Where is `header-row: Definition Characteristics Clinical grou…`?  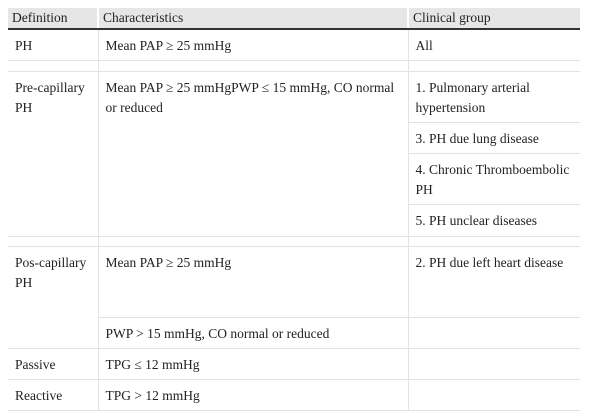
header-row: Definition Characteristics Clinical grou… is located at coordinates (294, 19).